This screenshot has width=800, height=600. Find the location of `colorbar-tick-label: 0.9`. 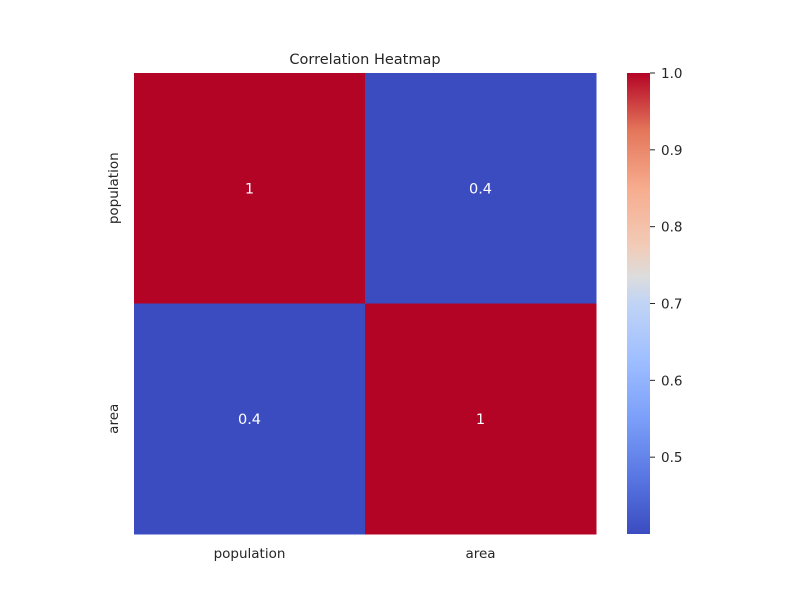

colorbar-tick-label: 0.9 is located at coordinates (671, 151).